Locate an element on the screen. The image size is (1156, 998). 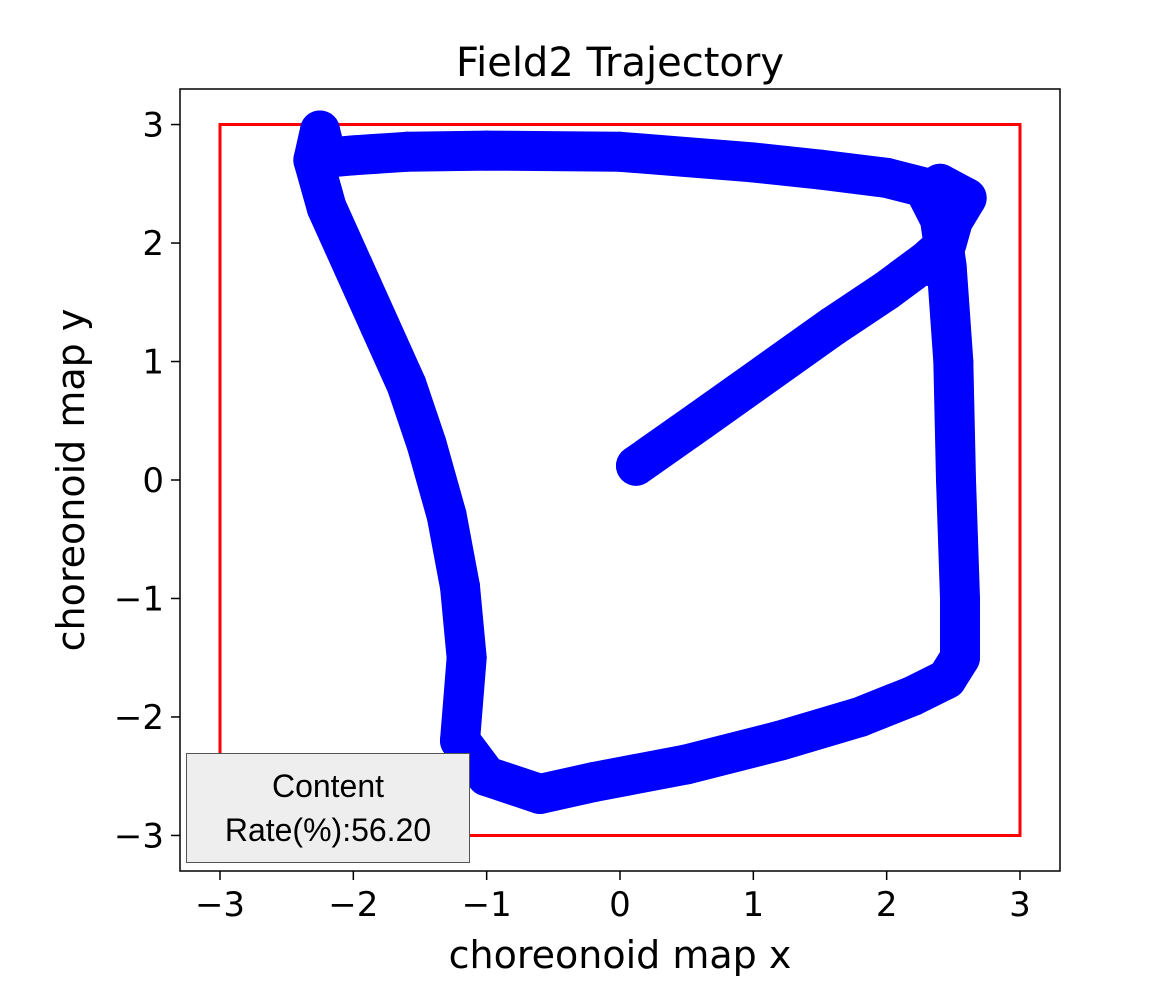
y-tick-label: 2 is located at coordinates (153, 244).